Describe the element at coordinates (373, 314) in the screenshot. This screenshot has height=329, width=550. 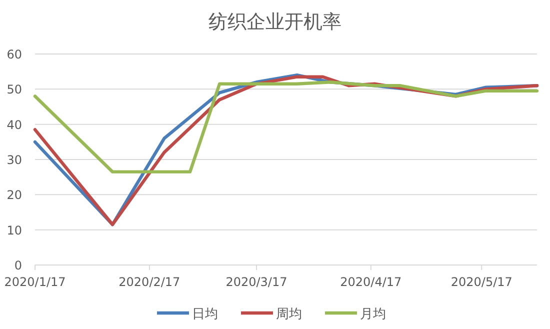
I see `legend-label: 月均` at that location.